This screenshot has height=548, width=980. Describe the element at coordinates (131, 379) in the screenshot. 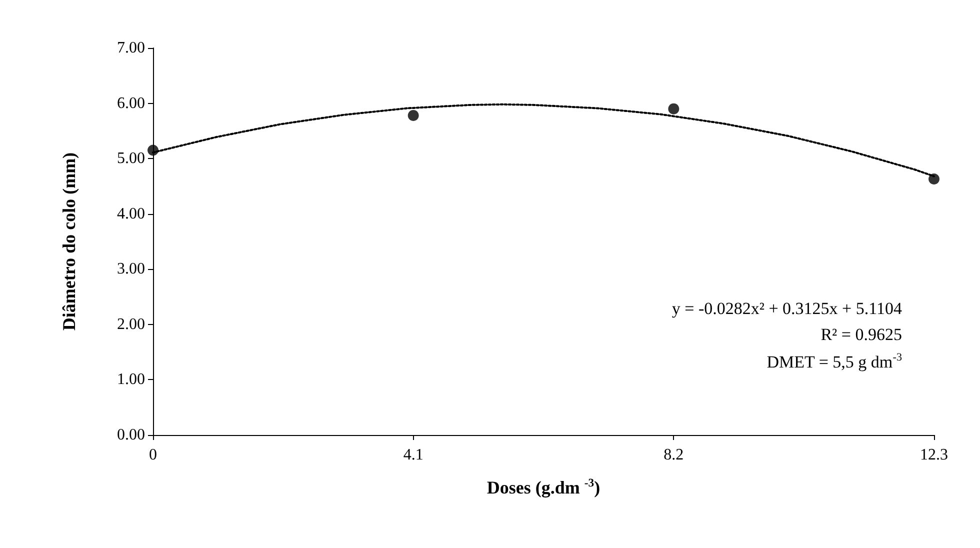

I see `y-tick-label: 1.00` at that location.